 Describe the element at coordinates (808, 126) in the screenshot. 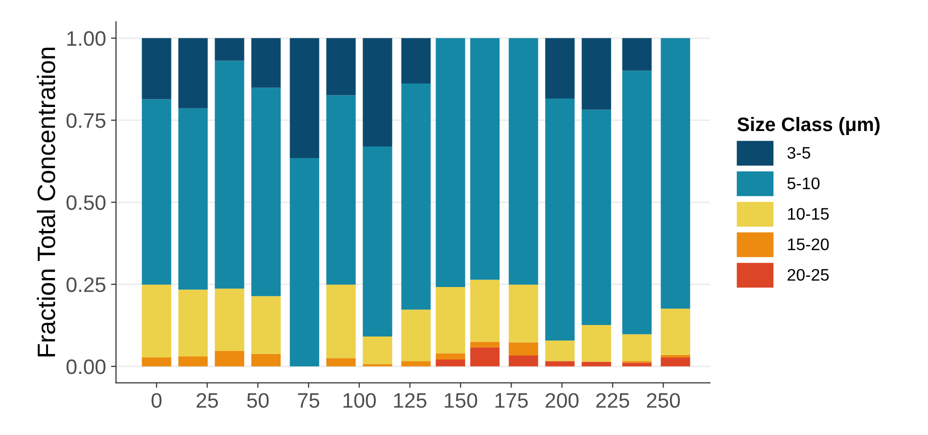

I see `legend-title: Size Class (μm)` at that location.